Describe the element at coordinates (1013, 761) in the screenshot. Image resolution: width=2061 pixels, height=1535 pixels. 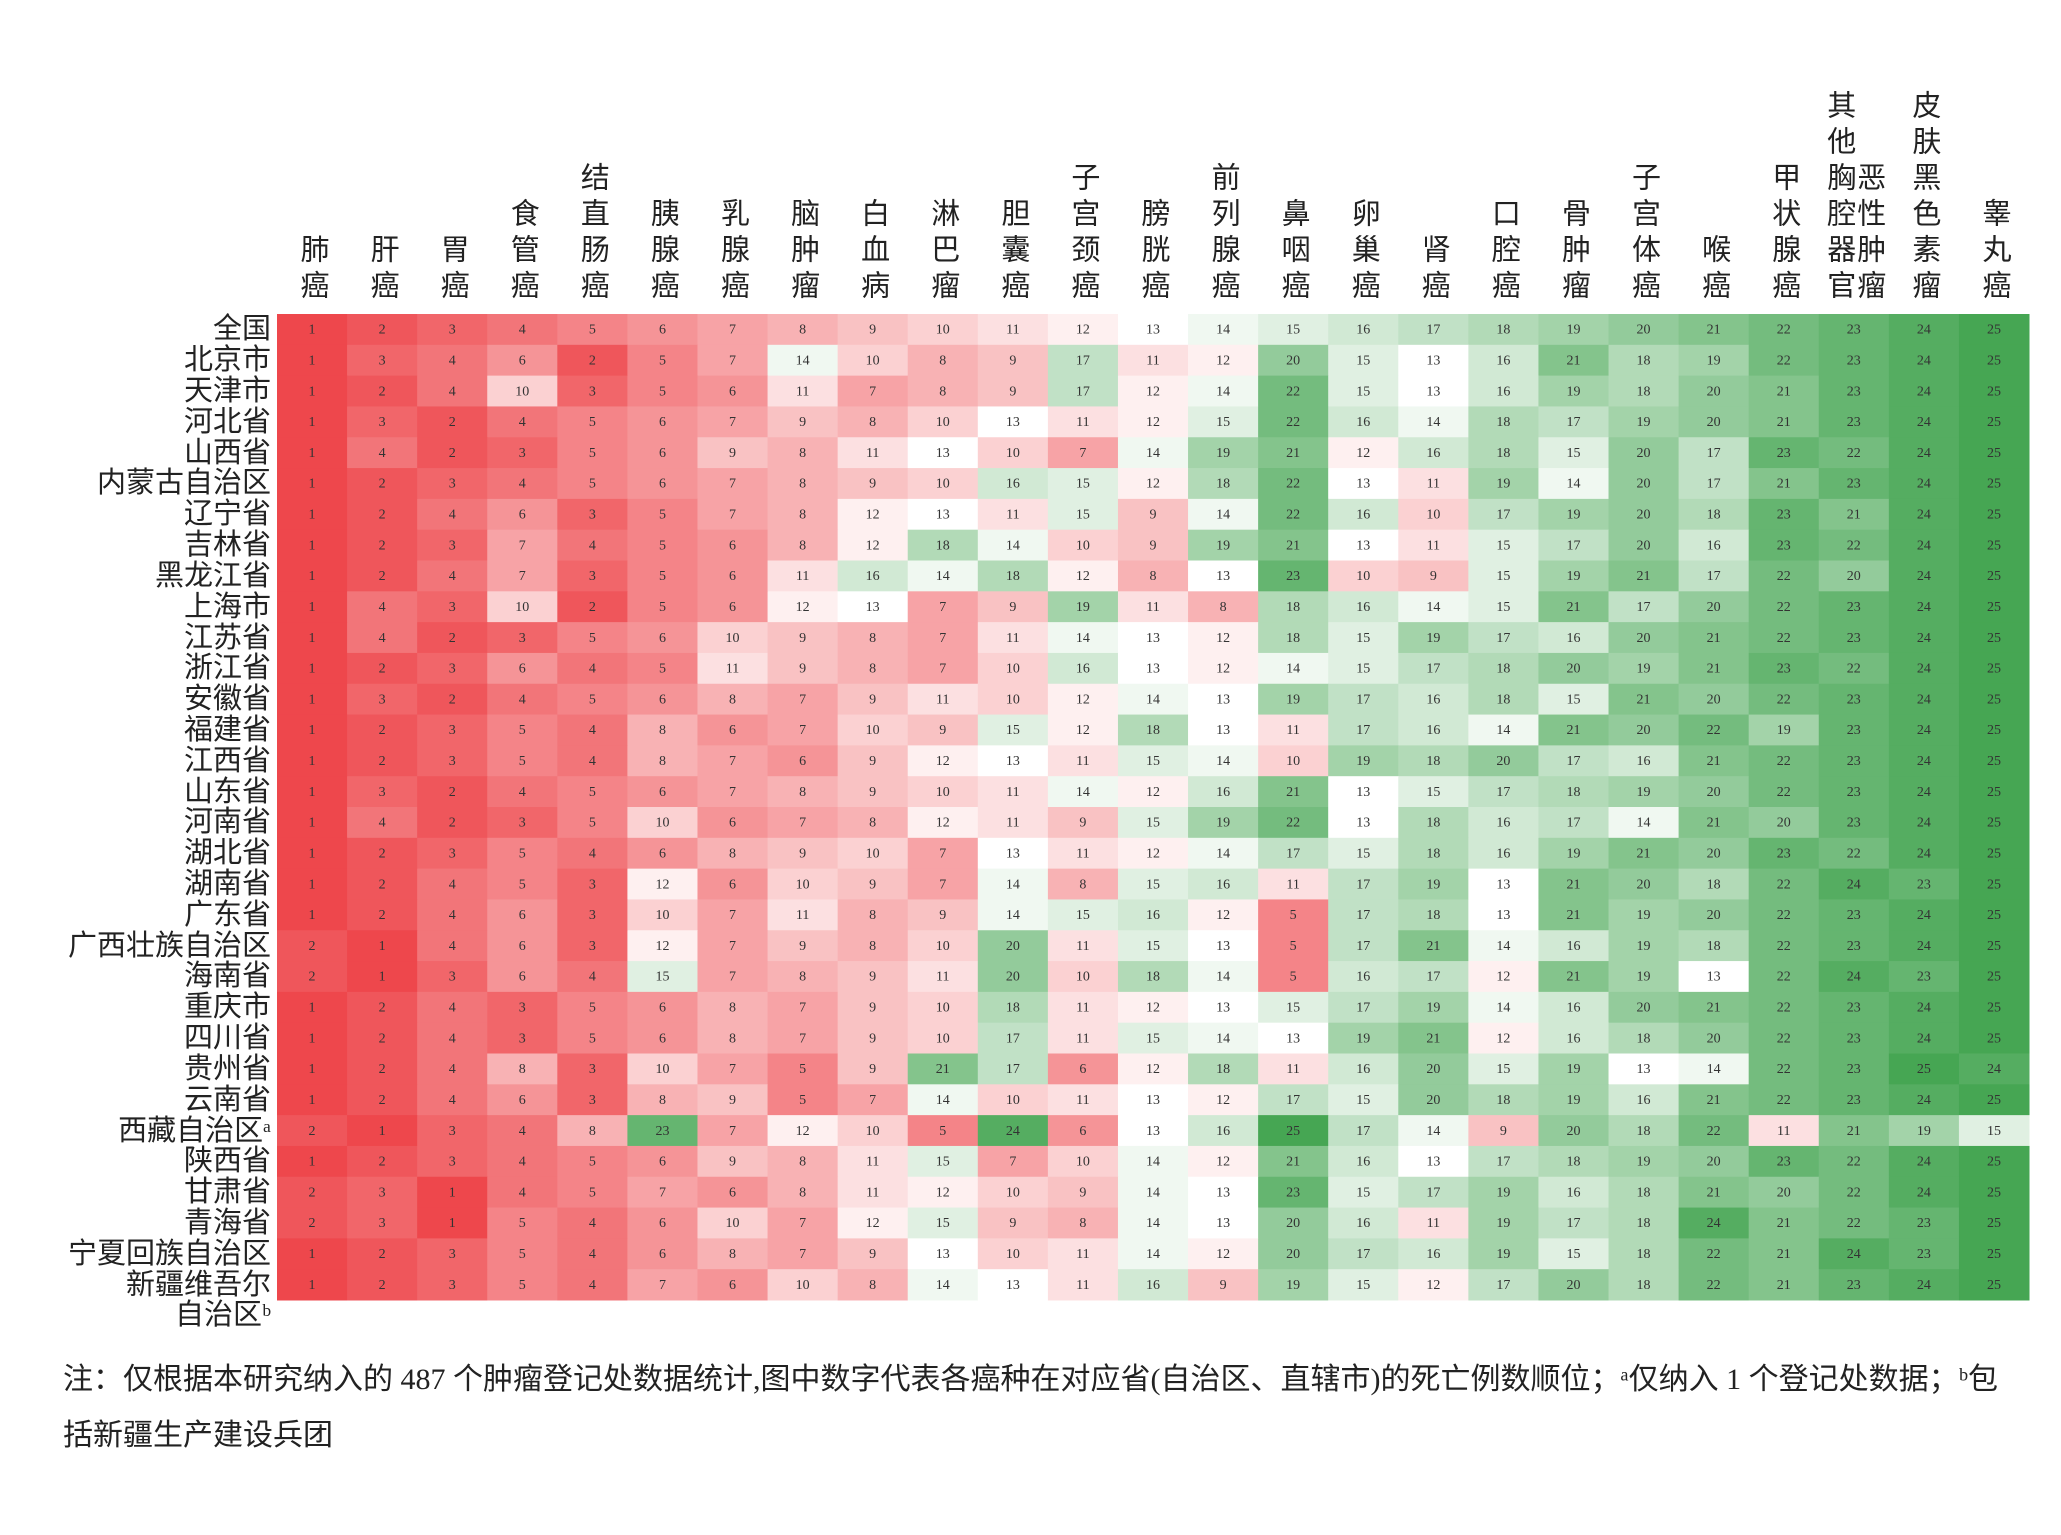
I see `cell-label: 13` at that location.